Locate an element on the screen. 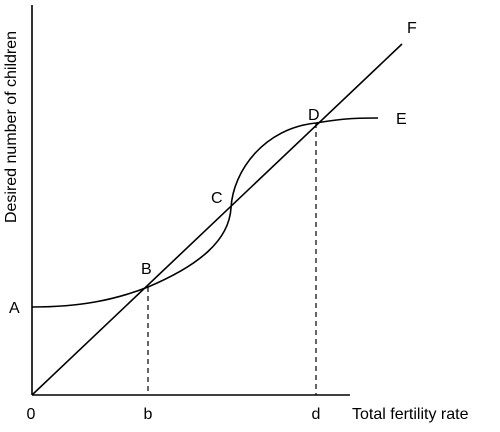 Image resolution: width=500 pixels, height=432 pixels. y-axis-label: Desired number of children is located at coordinates (11, 127).